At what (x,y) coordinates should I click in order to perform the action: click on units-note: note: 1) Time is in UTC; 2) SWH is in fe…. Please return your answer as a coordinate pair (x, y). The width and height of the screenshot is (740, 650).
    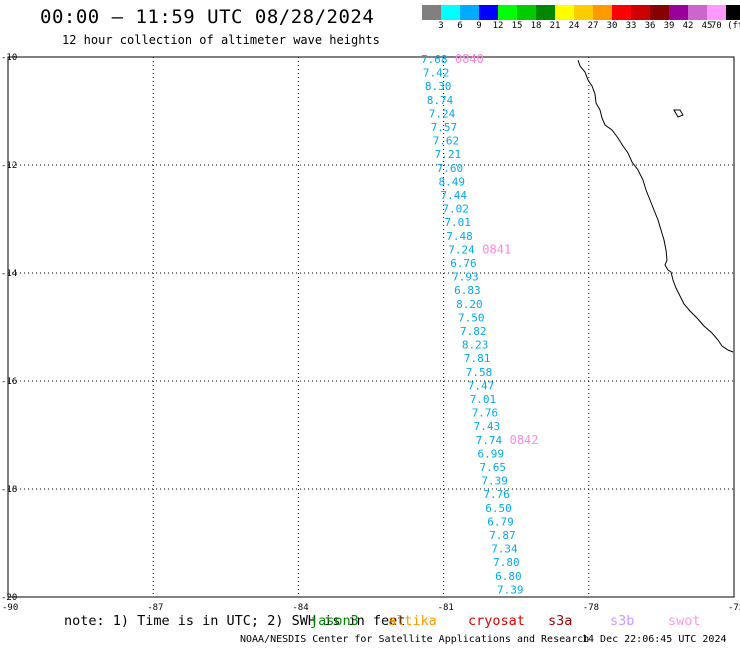
    Looking at the image, I should click on (235, 621).